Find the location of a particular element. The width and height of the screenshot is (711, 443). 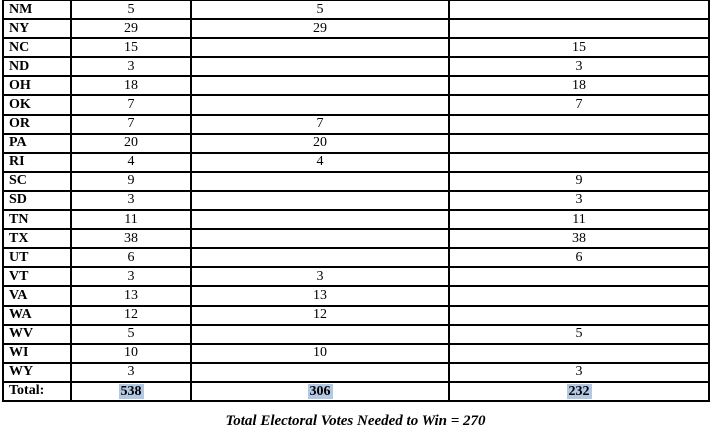

table-row: OR 7 7 is located at coordinates (356, 124).